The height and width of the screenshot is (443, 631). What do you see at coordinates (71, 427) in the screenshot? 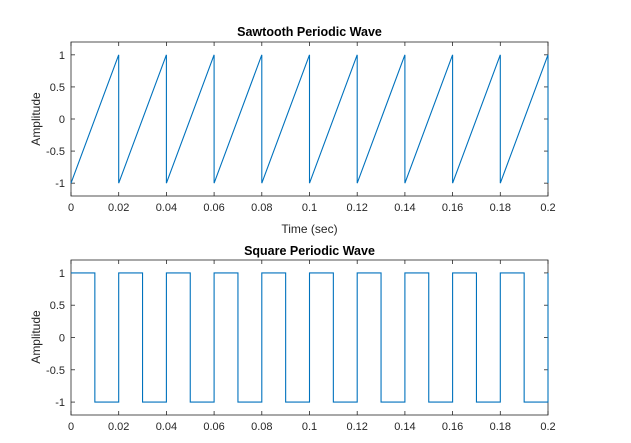
I see `square-x-tick-label: 0` at bounding box center [71, 427].